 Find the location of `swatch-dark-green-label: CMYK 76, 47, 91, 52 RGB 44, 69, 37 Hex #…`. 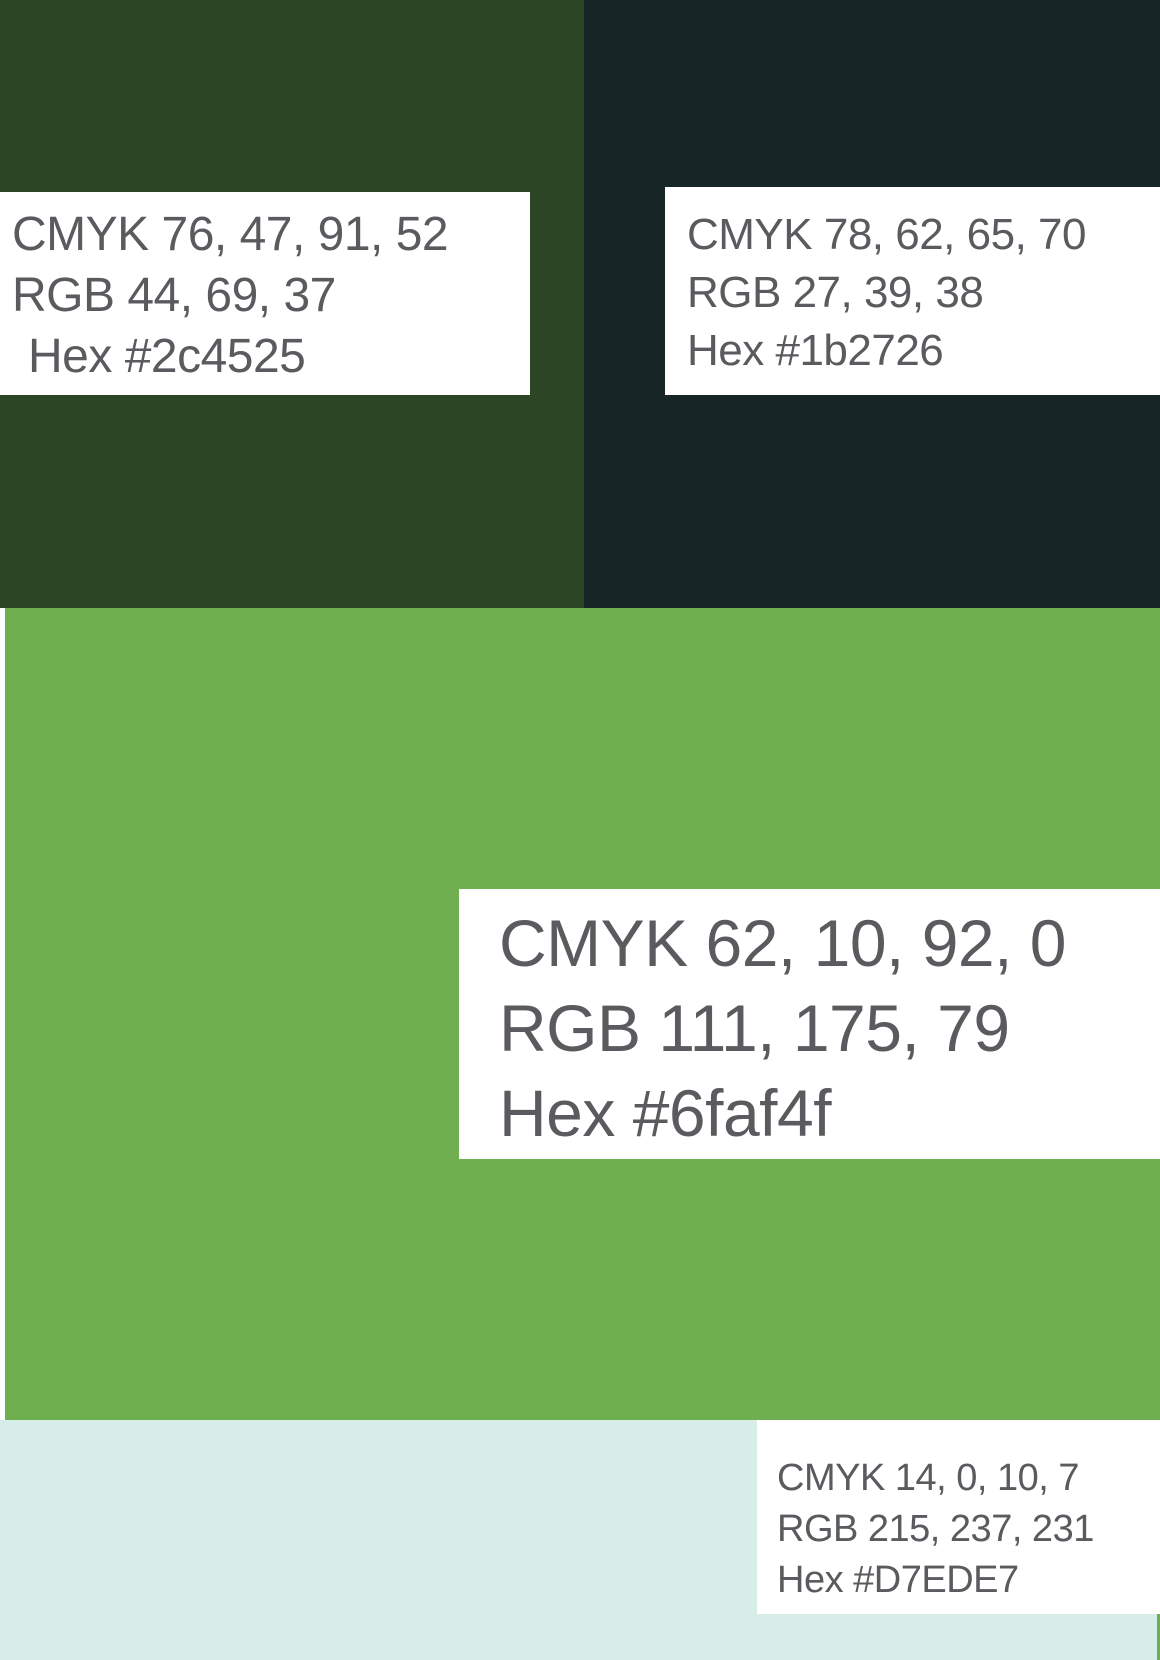

swatch-dark-green-label: CMYK 76, 47, 91, 52 RGB 44, 69, 37 Hex #… is located at coordinates (265, 293).